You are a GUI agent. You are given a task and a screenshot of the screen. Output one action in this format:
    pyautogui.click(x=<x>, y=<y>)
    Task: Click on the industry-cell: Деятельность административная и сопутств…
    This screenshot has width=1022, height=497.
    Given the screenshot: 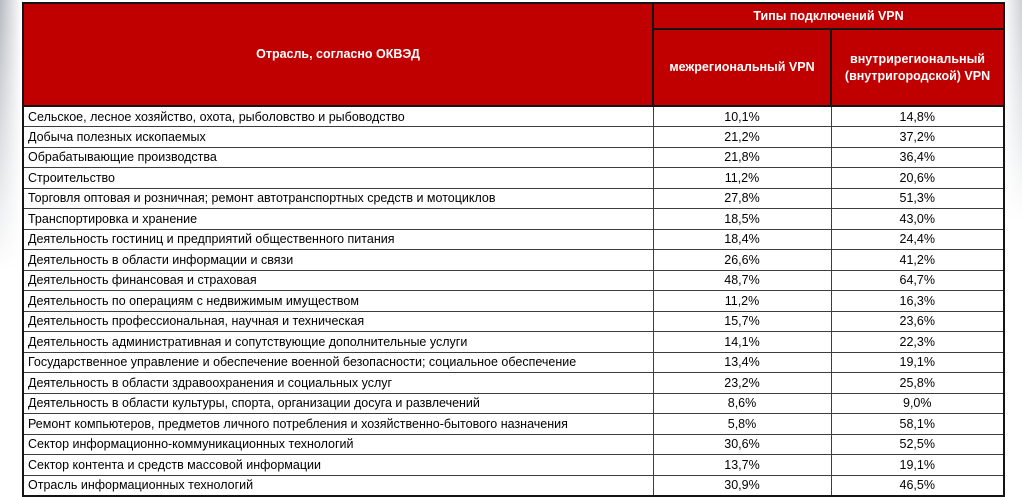 What is the action you would take?
    pyautogui.click(x=338, y=342)
    